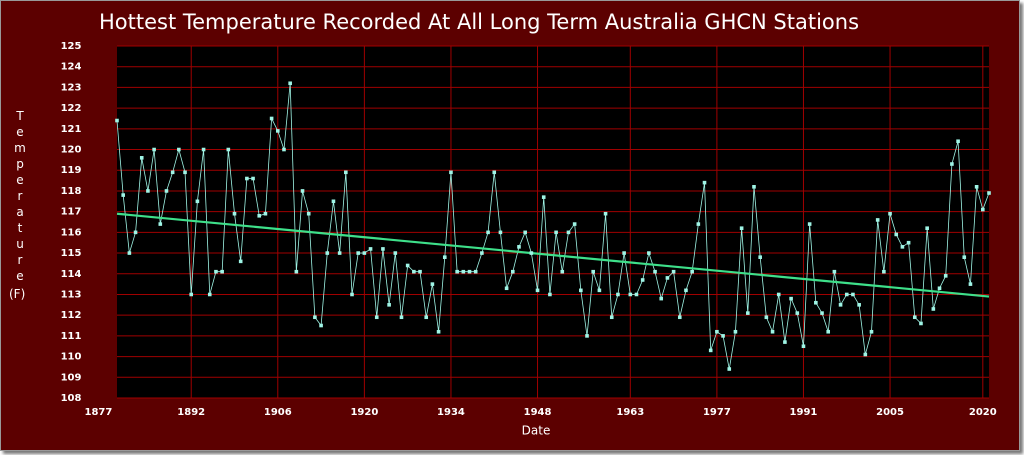 The width and height of the screenshot is (1024, 455). What do you see at coordinates (538, 412) in the screenshot?
I see `x-tick-label: 1948` at bounding box center [538, 412].